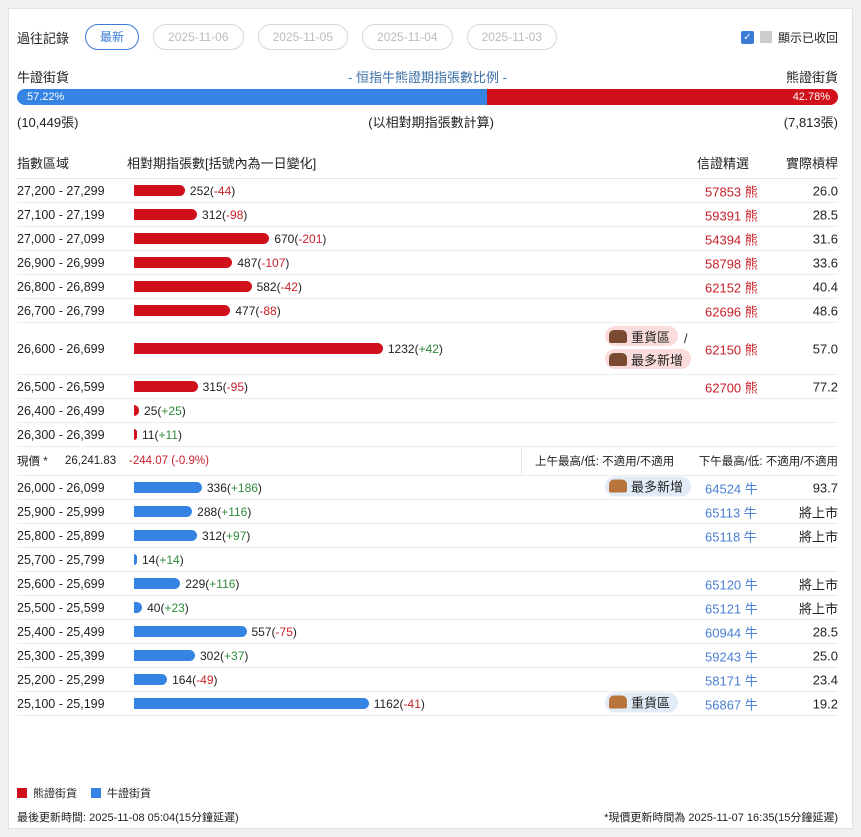  I want to click on warrant-link: 58798 熊, so click(731, 263).